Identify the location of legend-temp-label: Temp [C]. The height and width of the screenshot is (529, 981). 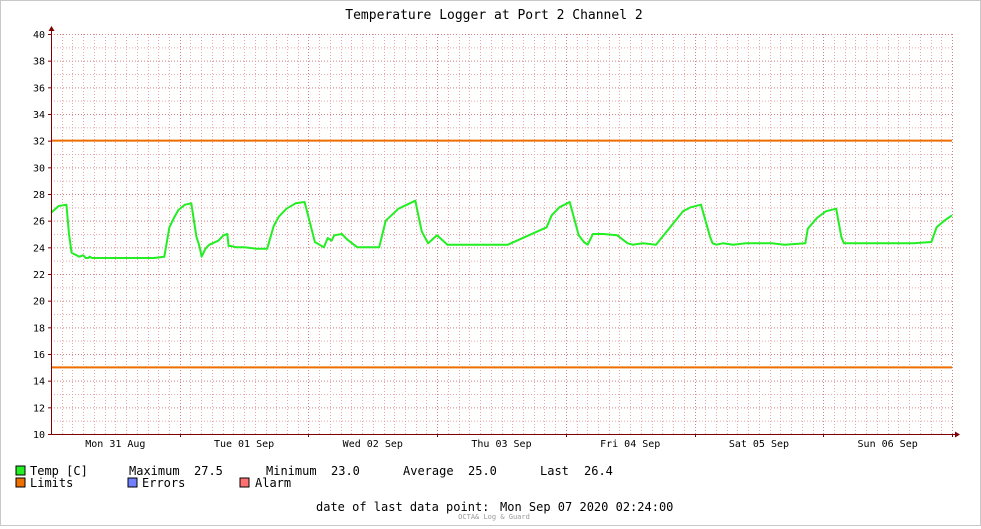
(59, 471).